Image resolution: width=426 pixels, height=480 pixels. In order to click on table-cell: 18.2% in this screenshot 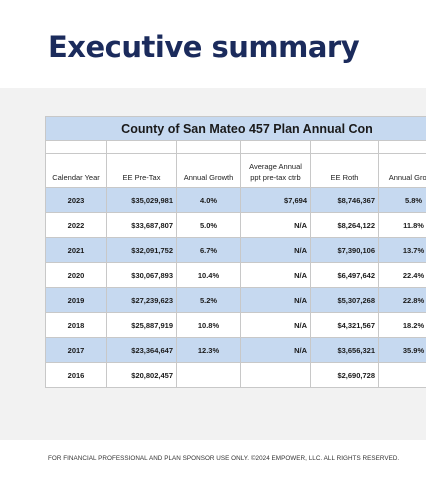, I will do `click(402, 325)`.